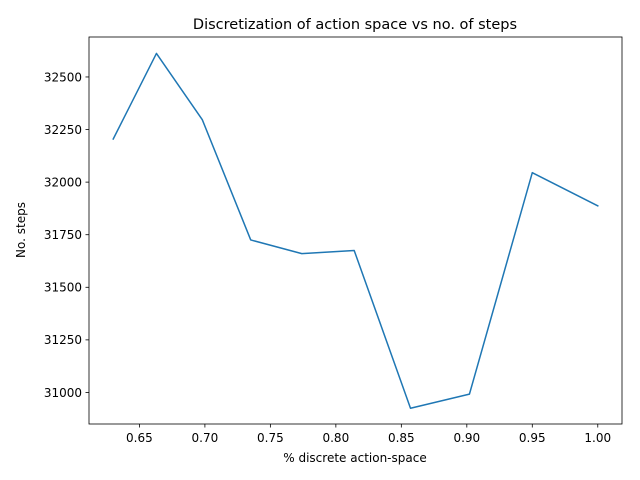  I want to click on y-tick-label: 31000, so click(63, 393).